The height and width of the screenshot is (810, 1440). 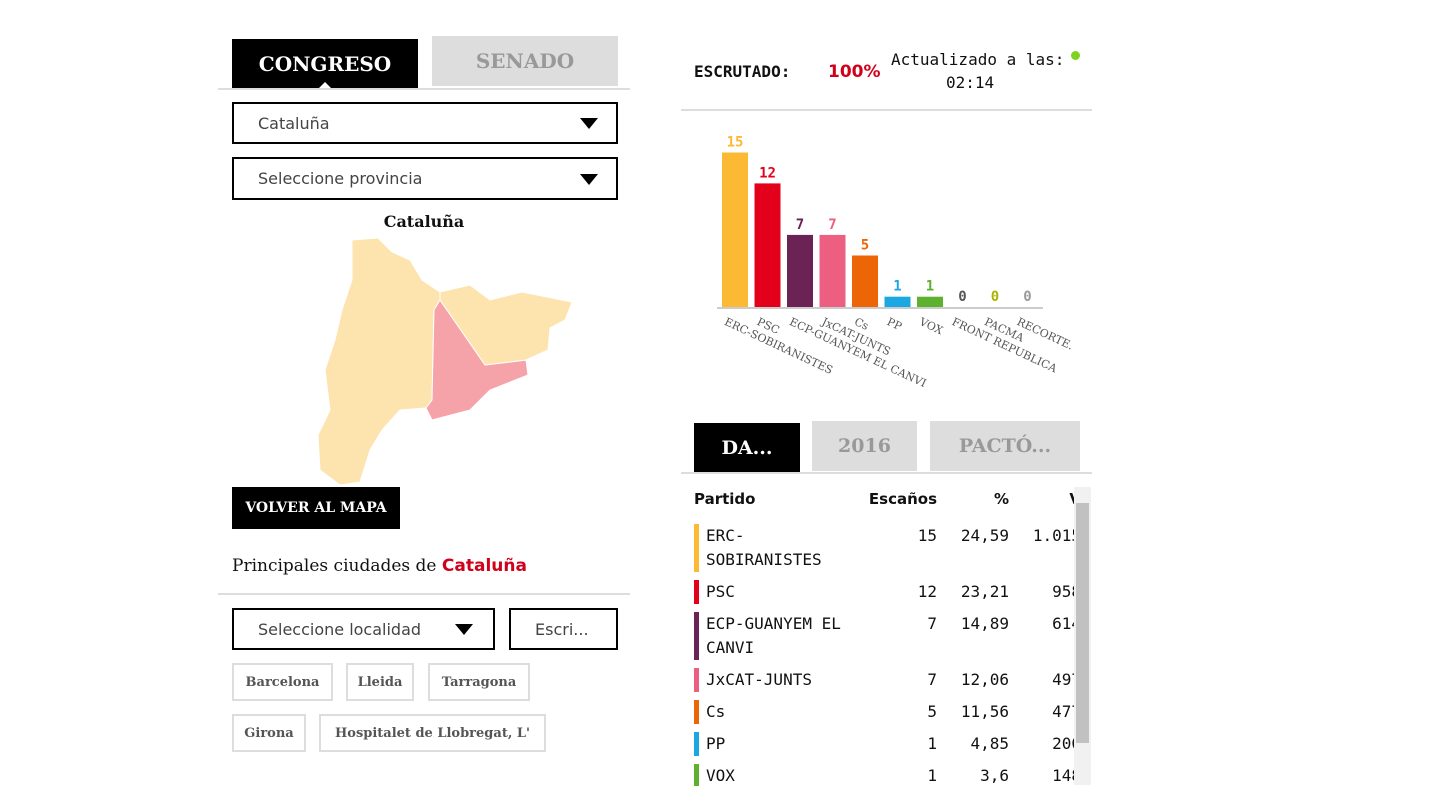 What do you see at coordinates (334, 566) in the screenshot?
I see `cities-heading-text: Principales ciudades de` at bounding box center [334, 566].